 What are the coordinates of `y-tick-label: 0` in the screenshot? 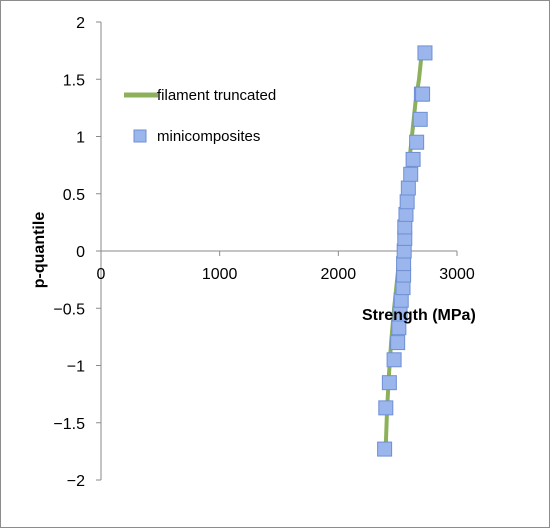 It's located at (80, 252).